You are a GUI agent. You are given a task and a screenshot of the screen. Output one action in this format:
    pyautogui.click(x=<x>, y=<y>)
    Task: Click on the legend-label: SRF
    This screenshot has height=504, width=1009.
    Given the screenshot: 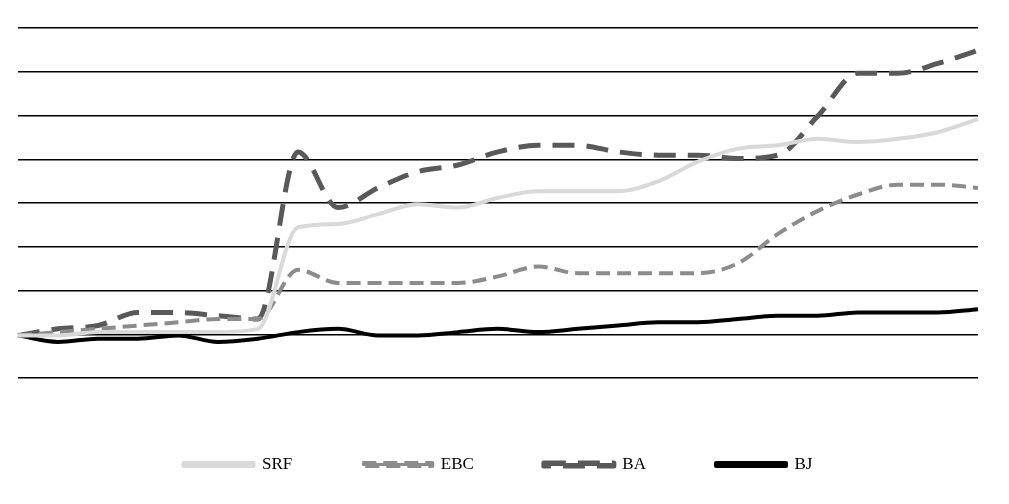 What is the action you would take?
    pyautogui.click(x=277, y=463)
    